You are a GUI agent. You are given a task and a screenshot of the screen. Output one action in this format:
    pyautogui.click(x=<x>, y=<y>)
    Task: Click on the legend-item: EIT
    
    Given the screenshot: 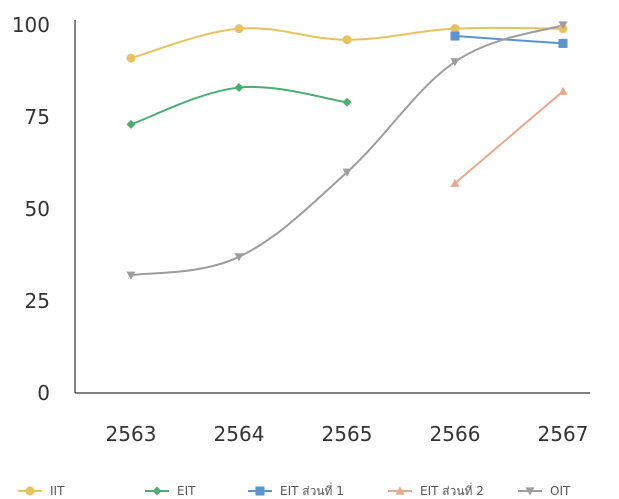 What is the action you would take?
    pyautogui.click(x=170, y=491)
    